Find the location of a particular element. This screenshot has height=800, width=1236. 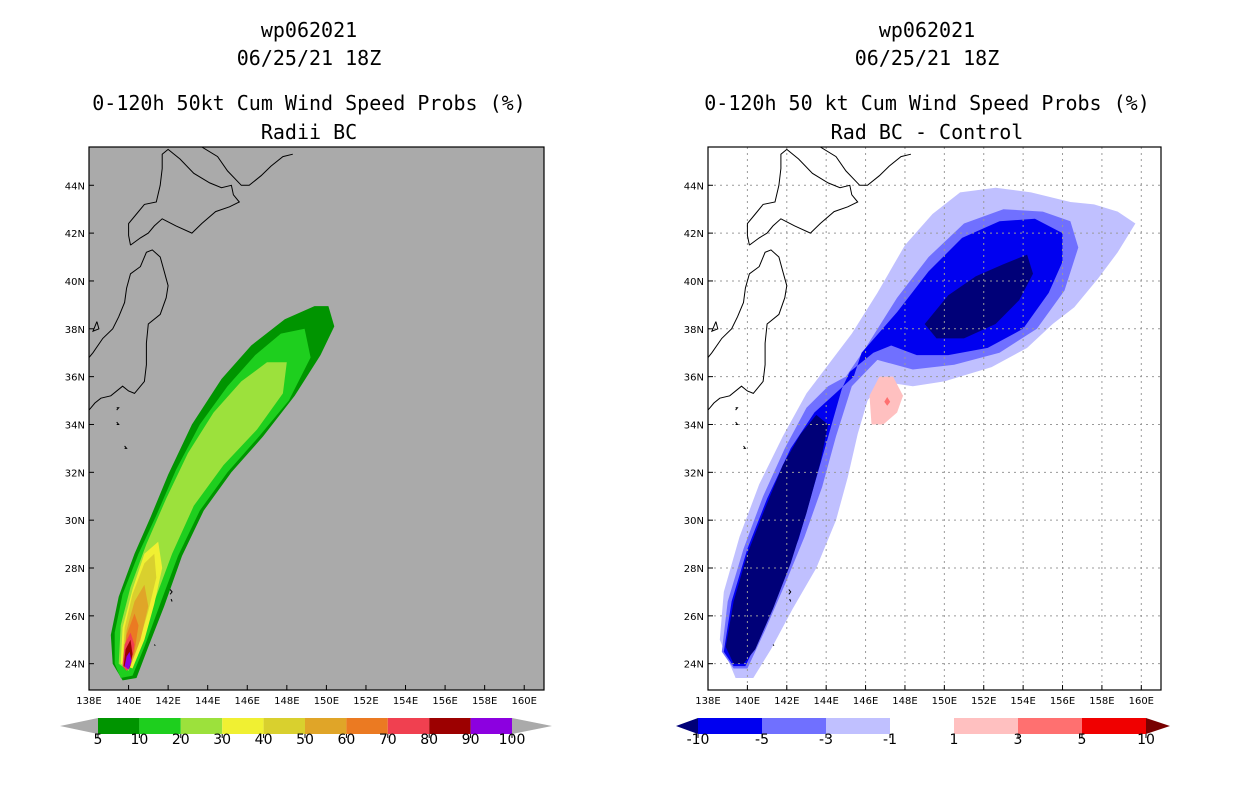

right-title-main: 0-120h 50 kt Cum Wind Speed Probs (%) is located at coordinates (927, 103).